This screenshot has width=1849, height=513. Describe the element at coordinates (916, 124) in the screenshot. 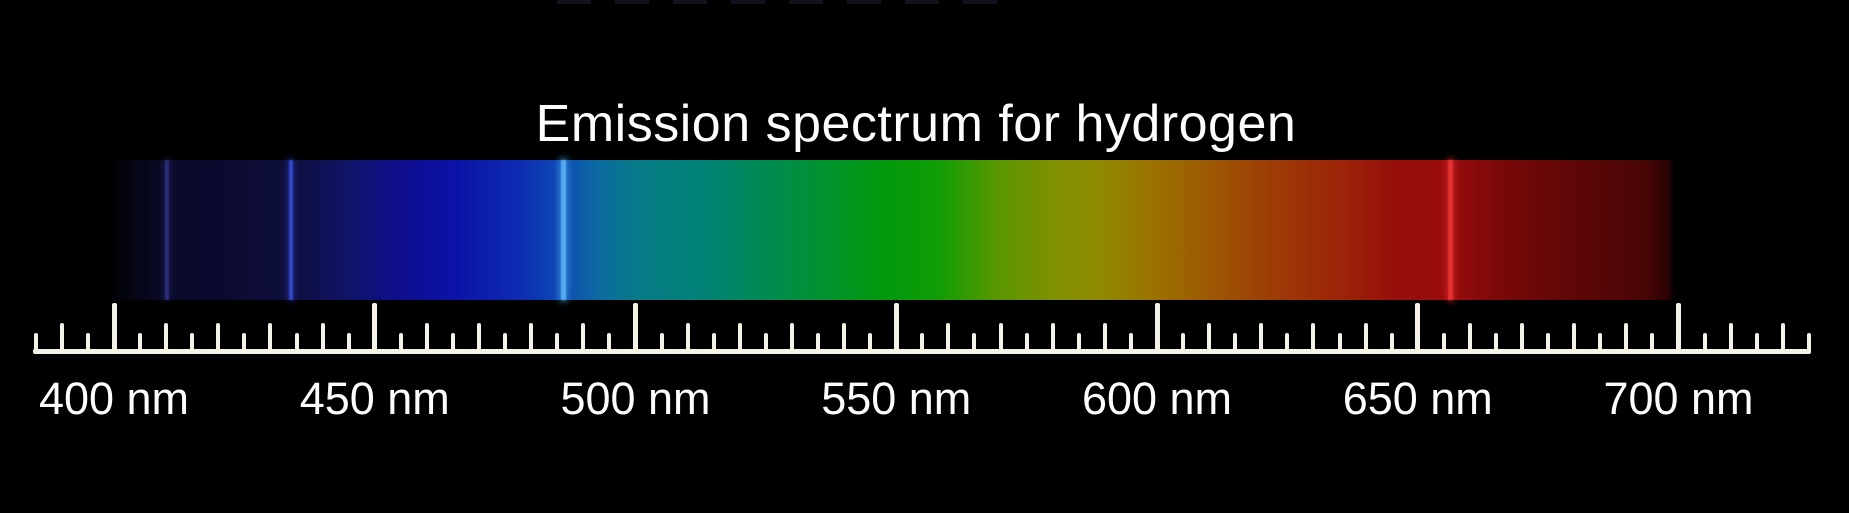

I see `diagram-title: Emission spectrum for hydrogen` at that location.